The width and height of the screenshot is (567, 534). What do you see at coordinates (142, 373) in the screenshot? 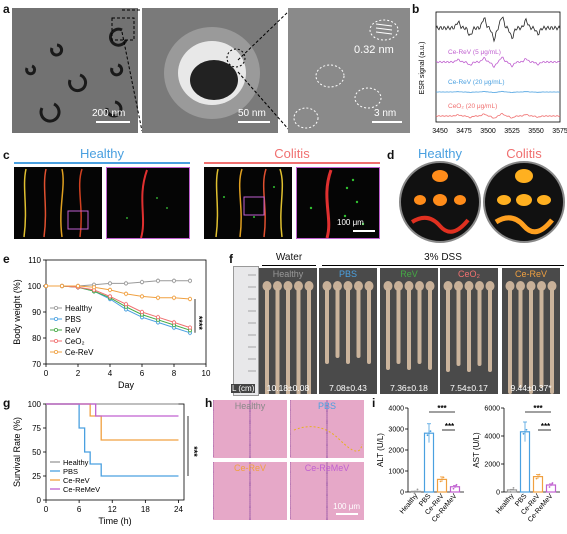
I see `e-xtick-3: 6` at bounding box center [142, 373].